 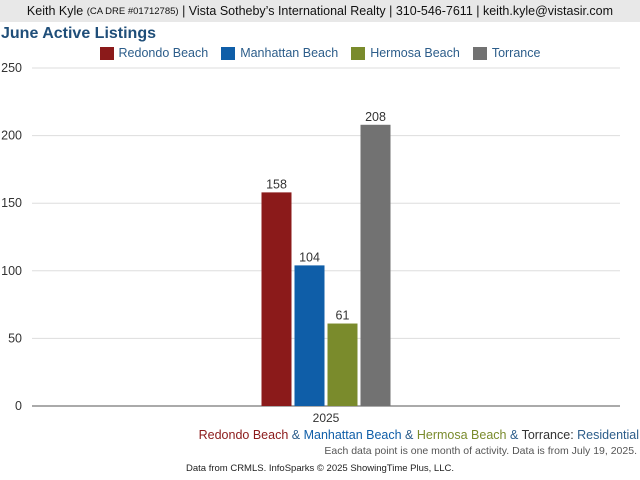 I want to click on agent-name: Keith Kyle, so click(x=55, y=11).